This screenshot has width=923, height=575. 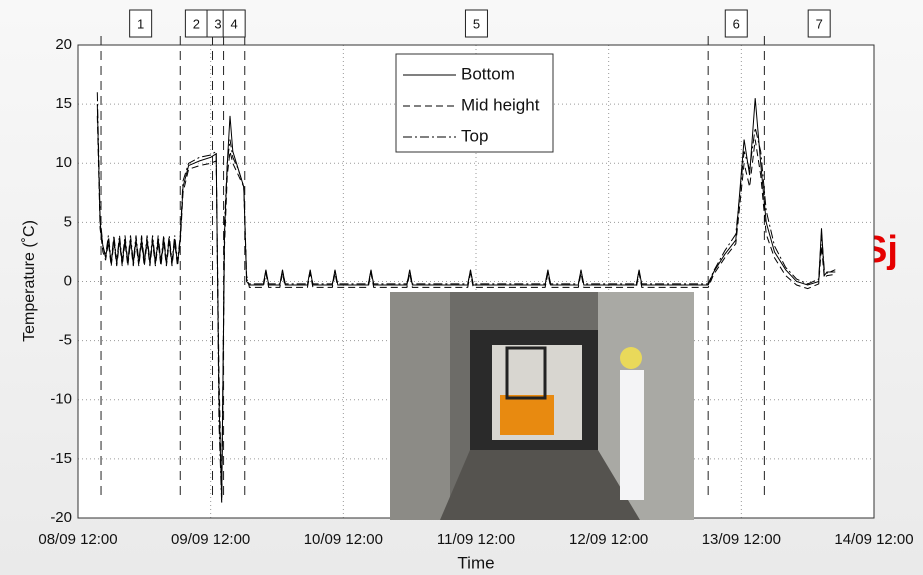 I want to click on phase-label: 7, so click(x=819, y=23).